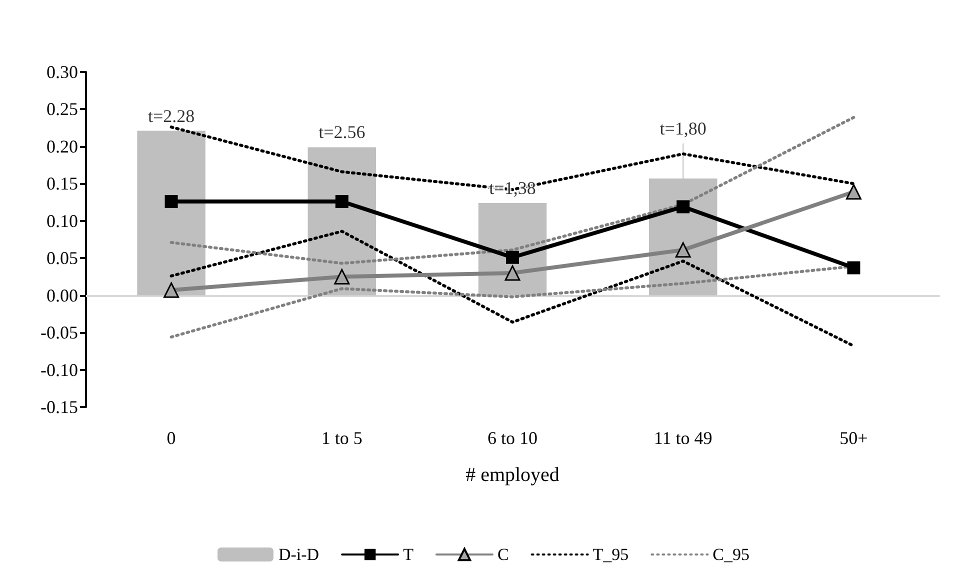 Image resolution: width=967 pixels, height=580 pixels. What do you see at coordinates (512, 438) in the screenshot?
I see `x-tick-label: 6 to 10` at bounding box center [512, 438].